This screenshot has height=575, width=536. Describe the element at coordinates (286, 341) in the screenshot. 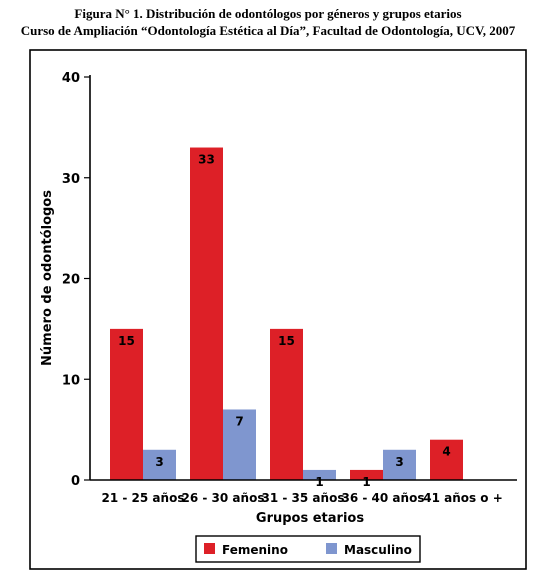

I see `data-label-femenino-3: 15` at that location.